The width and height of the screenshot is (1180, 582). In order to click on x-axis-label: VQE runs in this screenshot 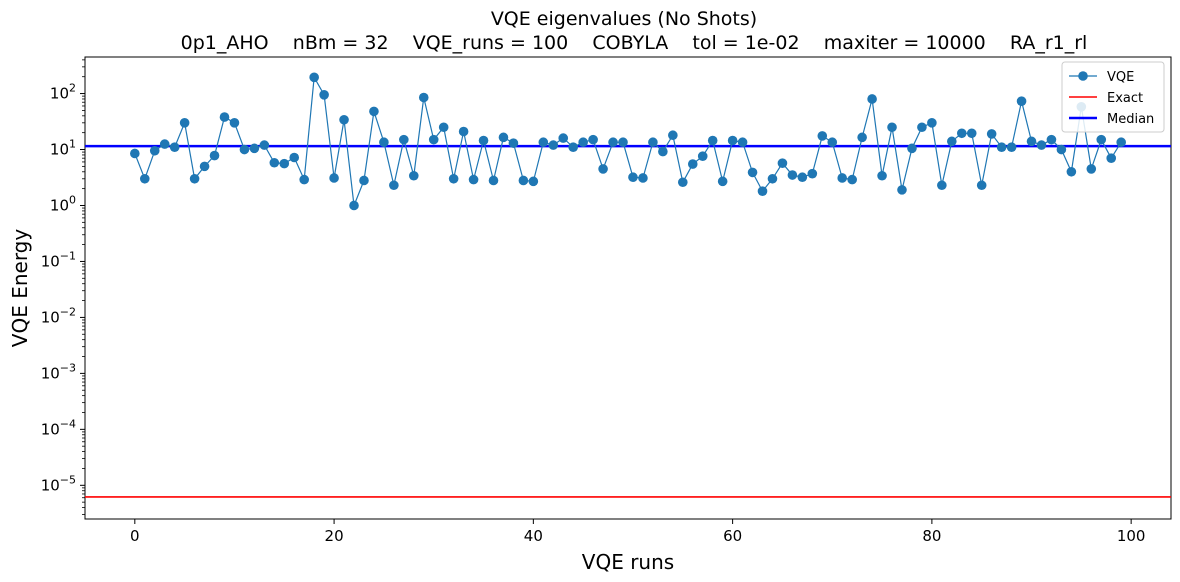, I will do `click(628, 562)`.